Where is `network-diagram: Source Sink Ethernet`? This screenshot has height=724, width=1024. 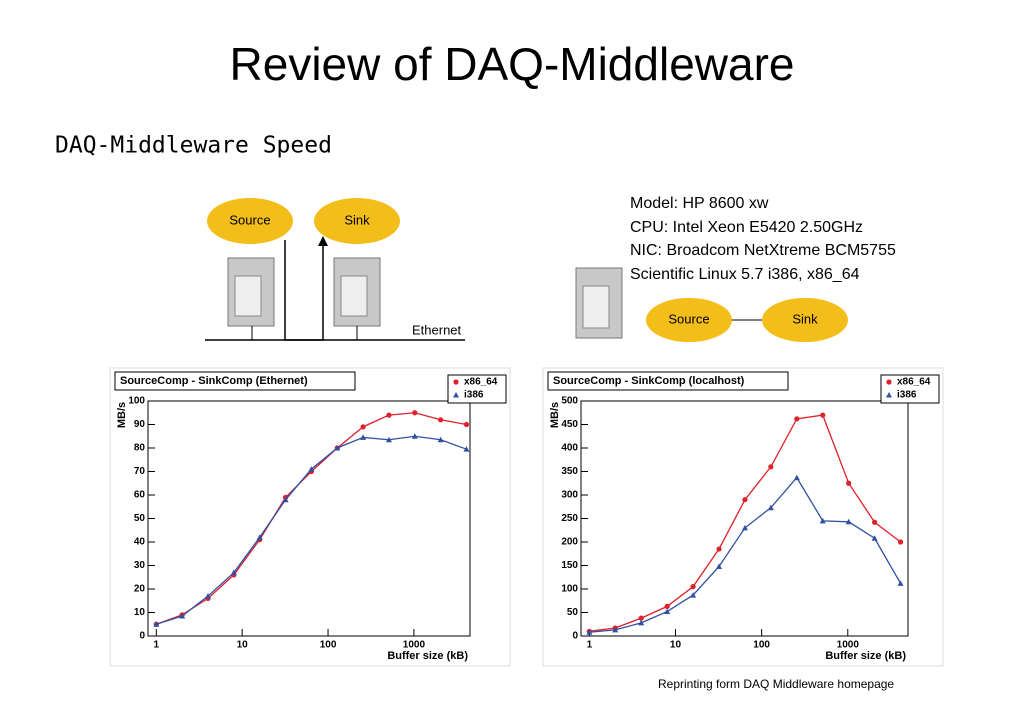
network-diagram: Source Sink Ethernet is located at coordinates (335, 269).